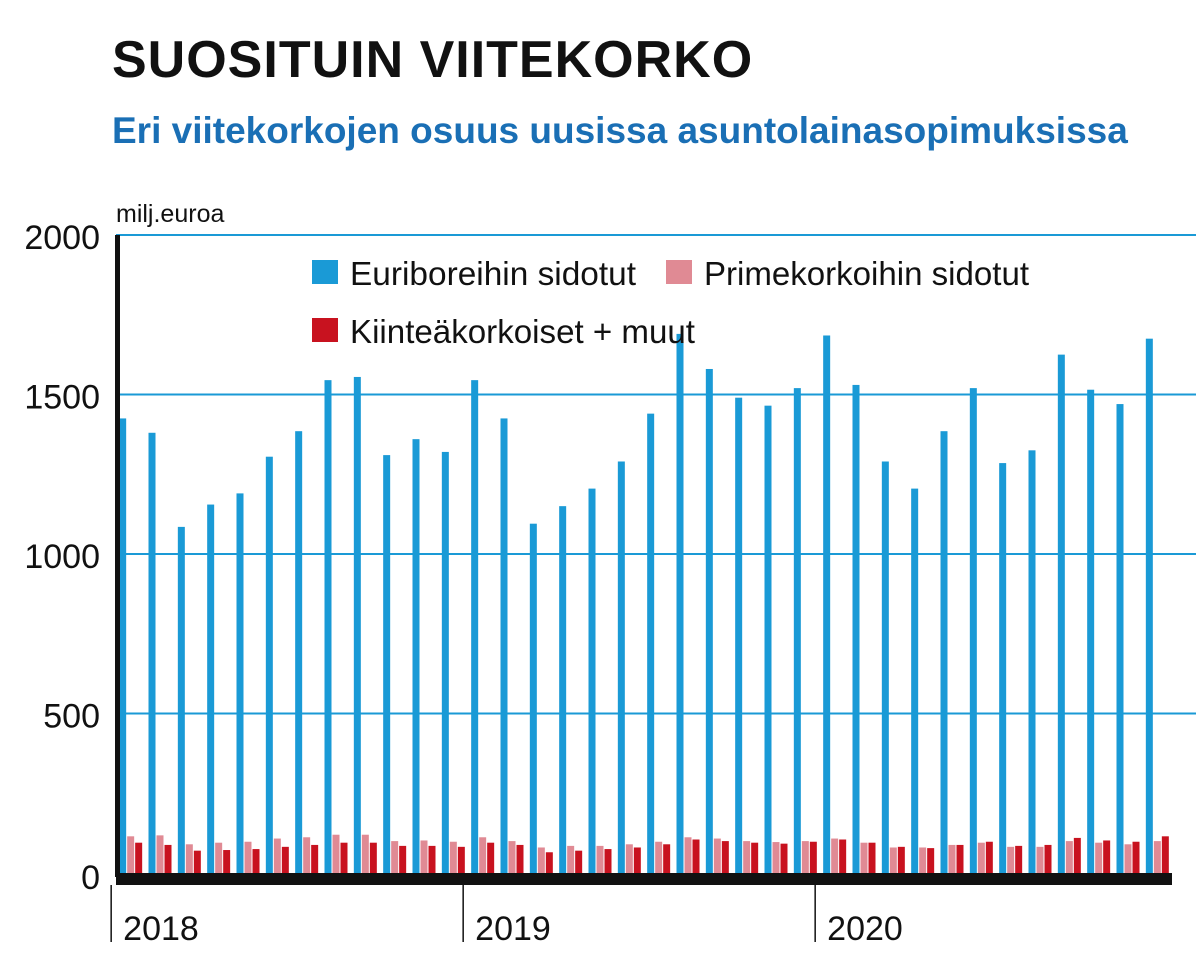 The image size is (1200, 970). I want to click on y-tick-label: 1500, so click(62, 398).